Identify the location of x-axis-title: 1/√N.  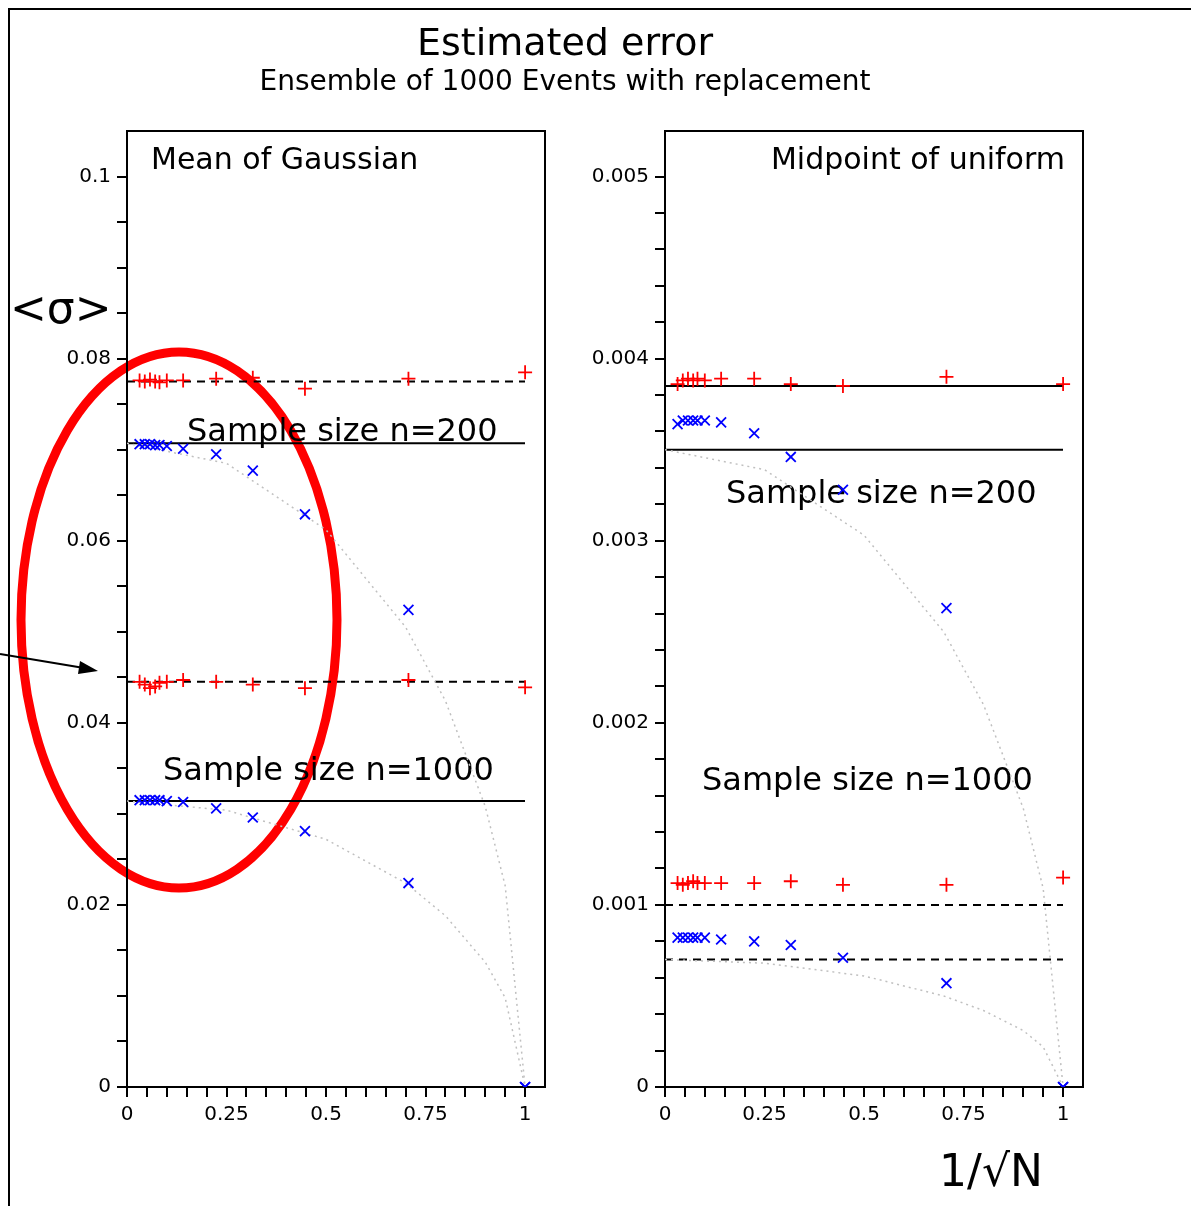
(991, 1170).